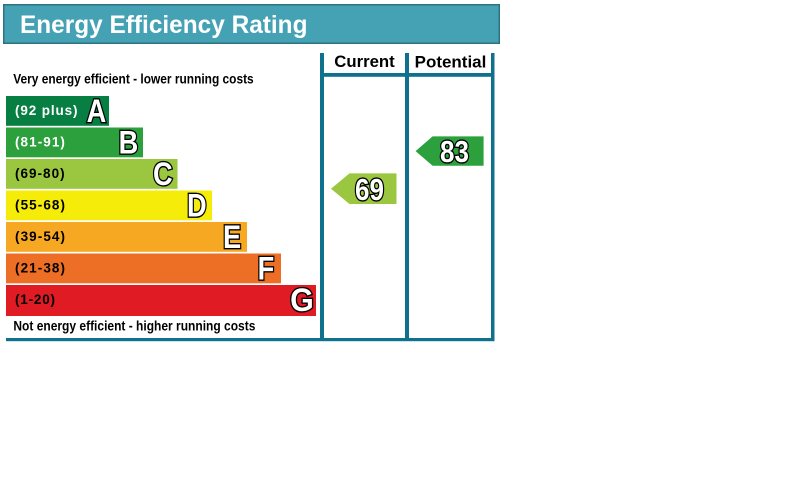 The width and height of the screenshot is (800, 500). I want to click on svg-text: F, so click(266, 269).